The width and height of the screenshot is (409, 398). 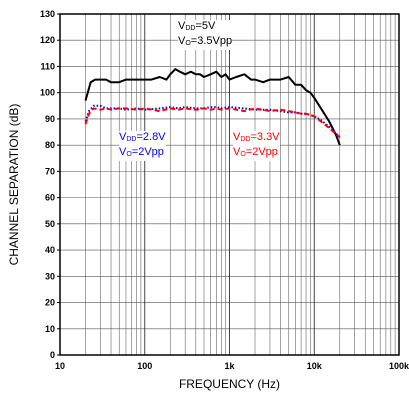 I want to click on x-tick-label: 100k, so click(x=399, y=366).